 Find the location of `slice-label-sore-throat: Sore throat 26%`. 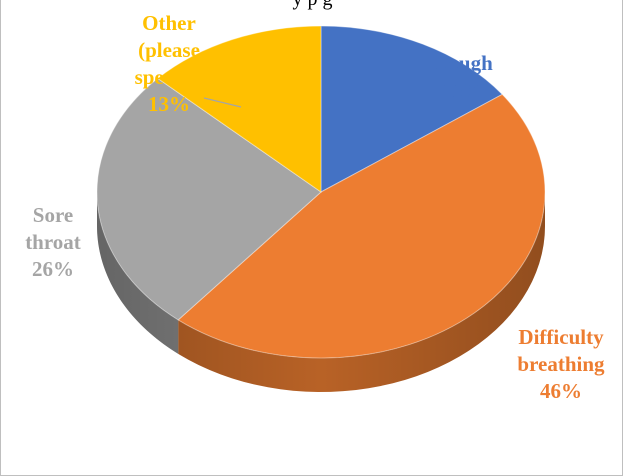

slice-label-sore-throat: Sore throat 26% is located at coordinates (53, 242).